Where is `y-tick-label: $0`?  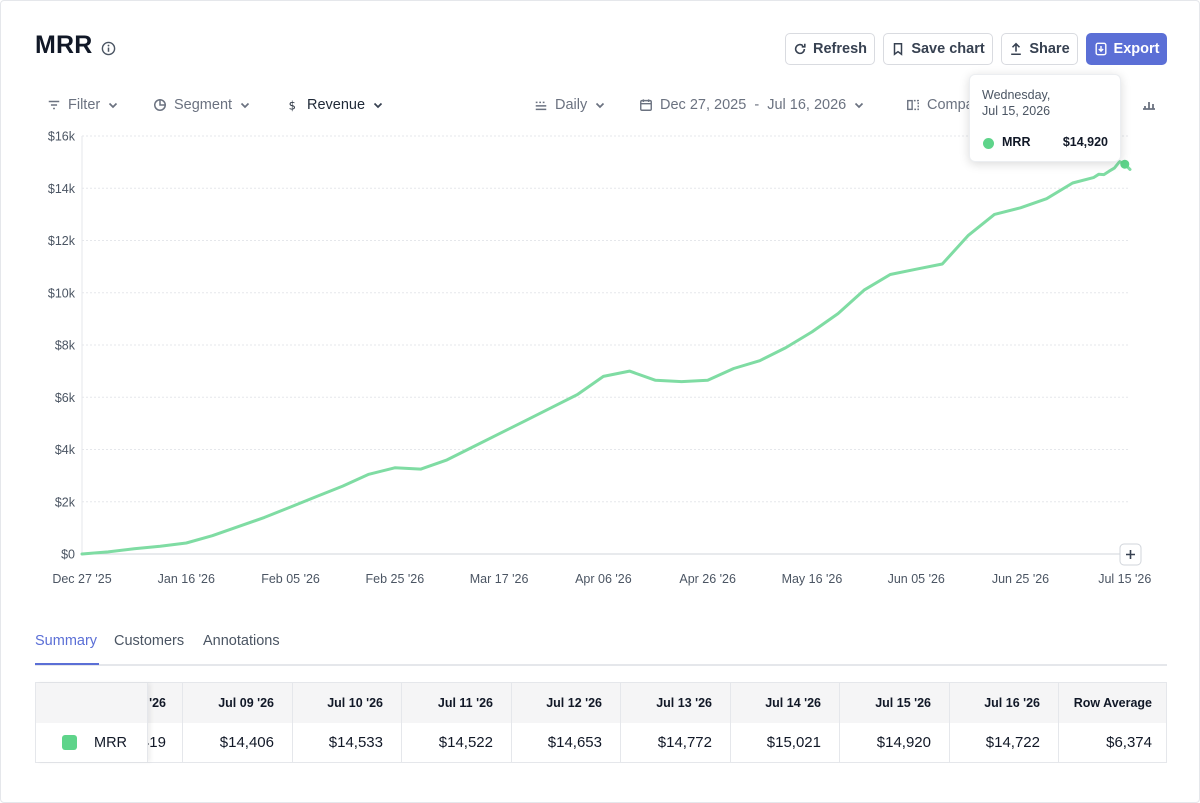 y-tick-label: $0 is located at coordinates (68, 555).